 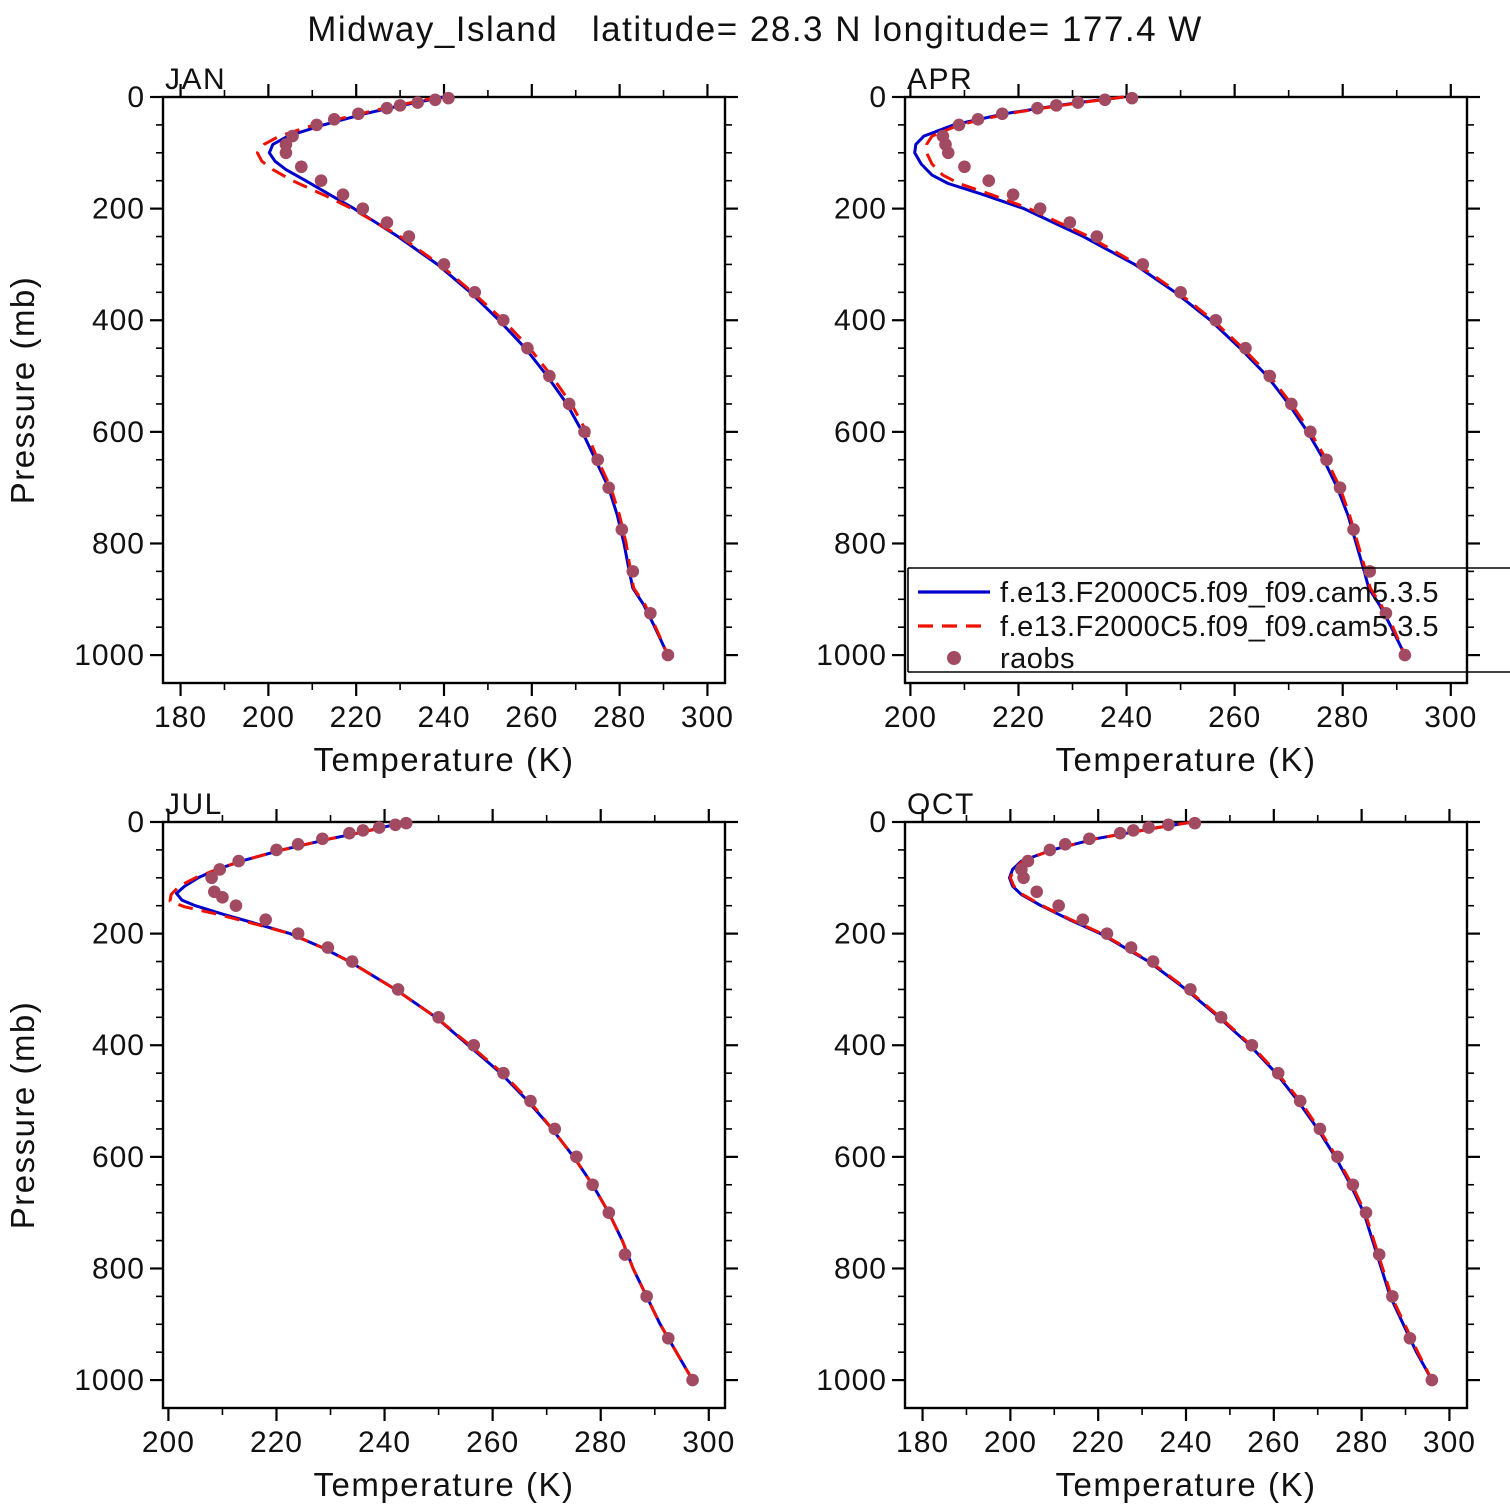 I want to click on panel-month-label: JUL, so click(x=194, y=804).